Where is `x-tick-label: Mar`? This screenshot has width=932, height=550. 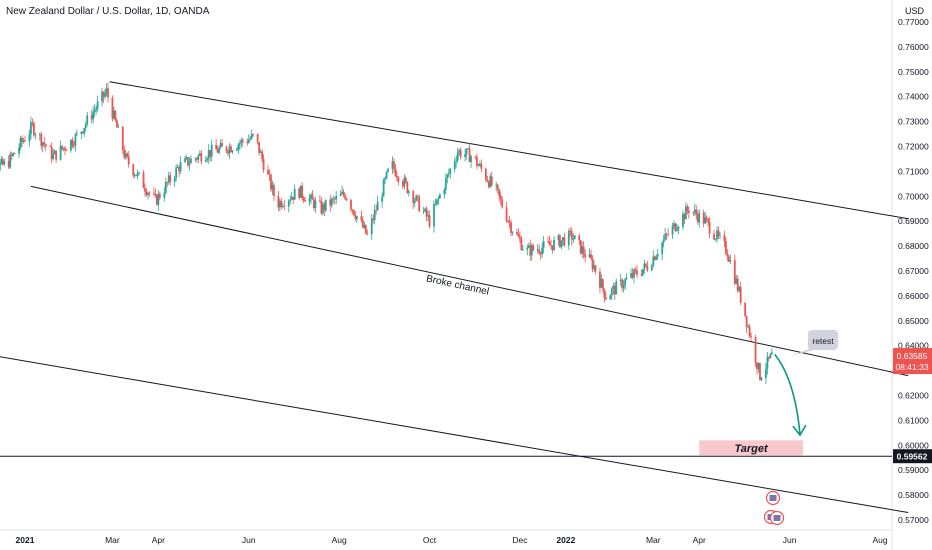
x-tick-label: Mar is located at coordinates (112, 540).